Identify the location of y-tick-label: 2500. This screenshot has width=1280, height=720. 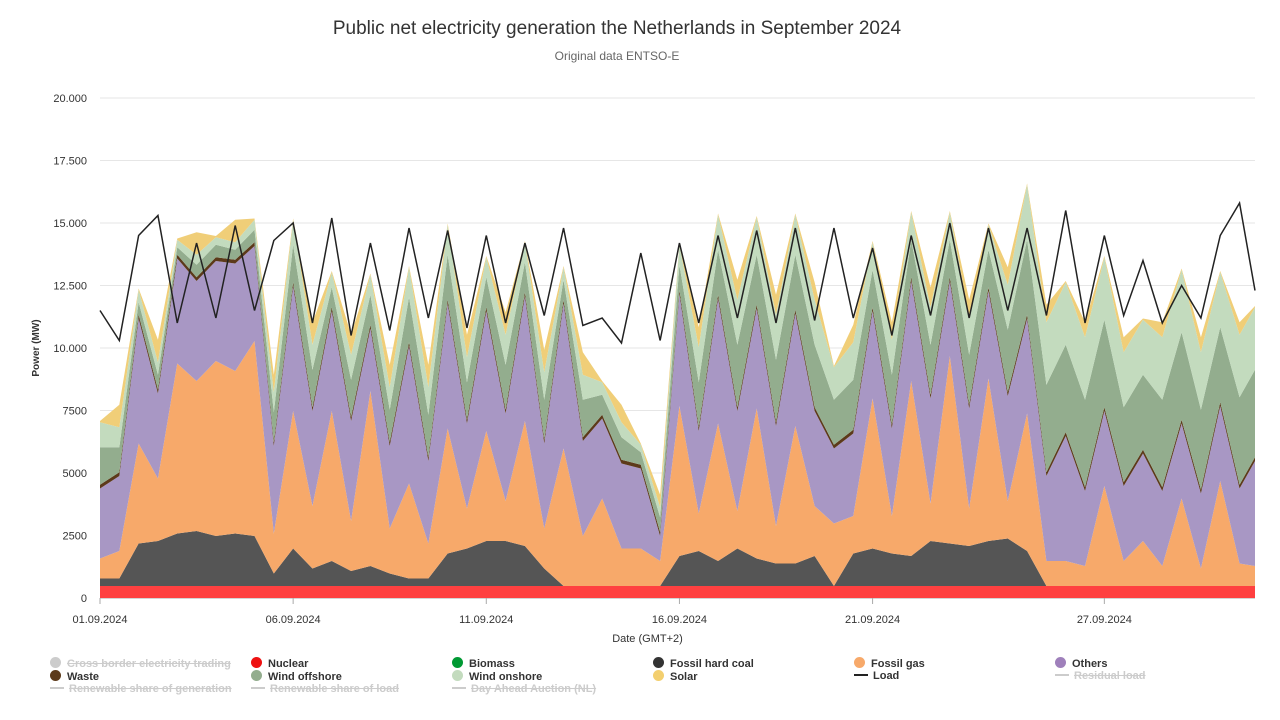
(75, 537).